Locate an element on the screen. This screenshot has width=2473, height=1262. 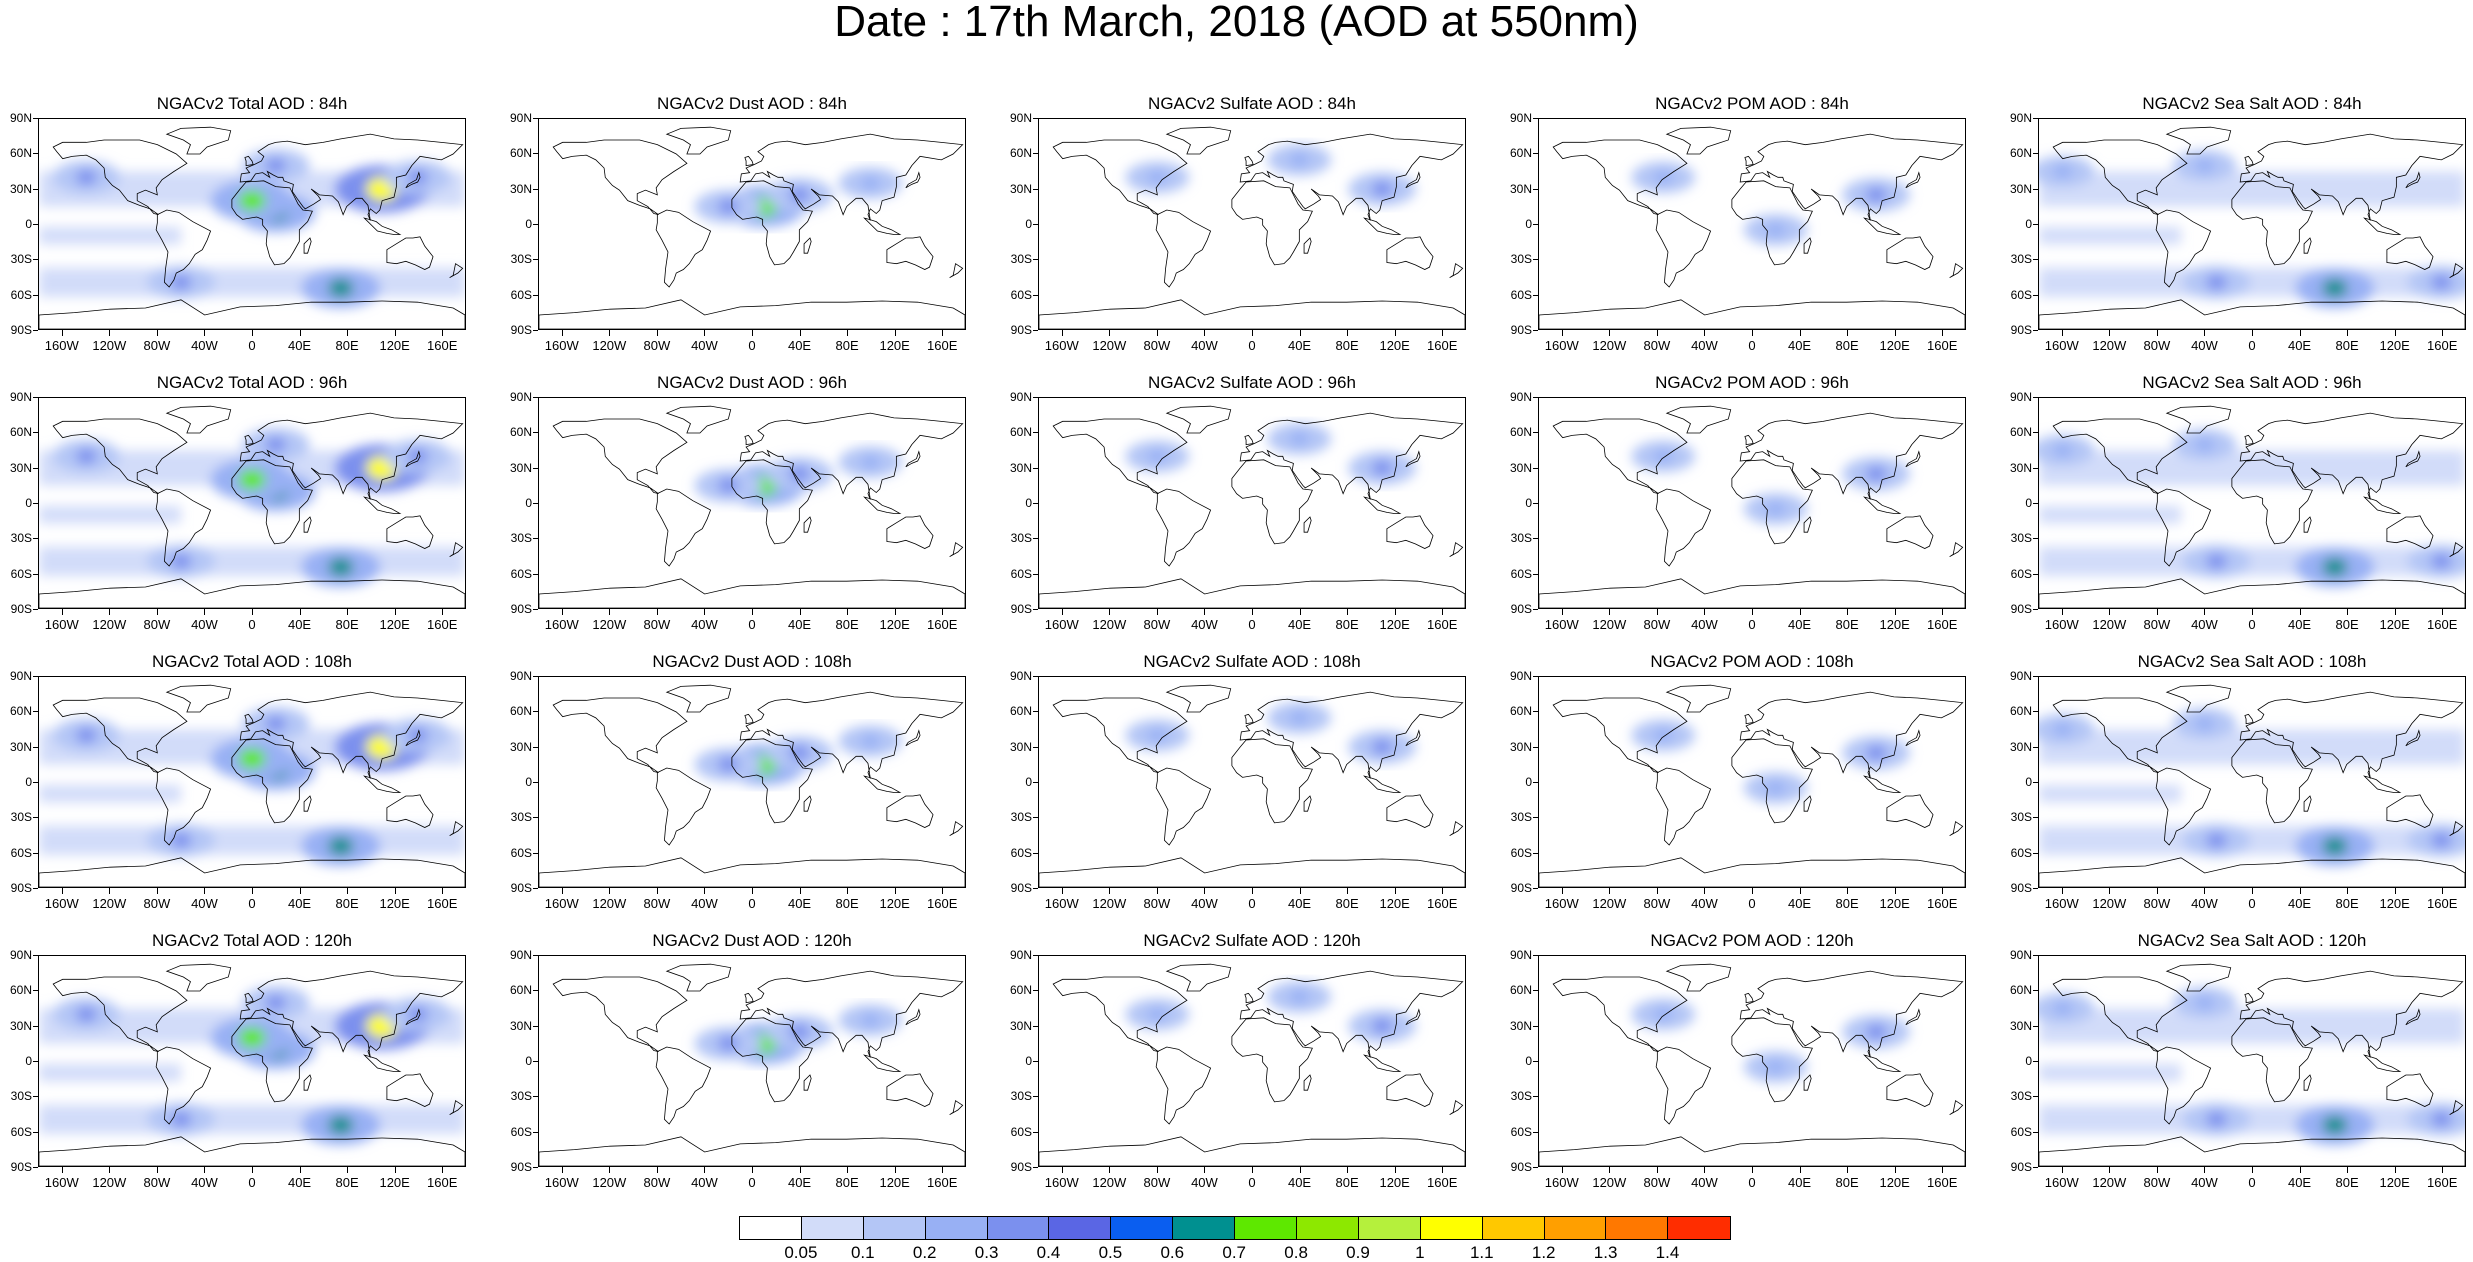
coastline-africa is located at coordinates (1772, 502).